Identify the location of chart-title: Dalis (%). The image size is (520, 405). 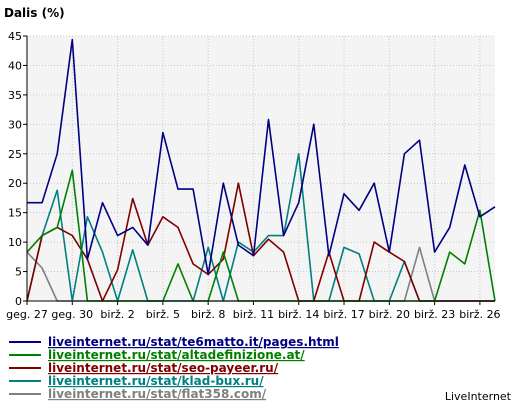
(34, 13).